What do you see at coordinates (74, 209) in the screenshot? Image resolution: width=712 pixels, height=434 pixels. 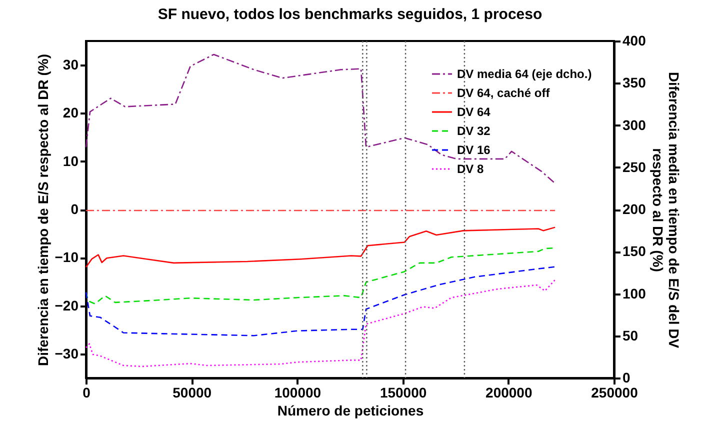 I see `y-tick-label: 0` at bounding box center [74, 209].